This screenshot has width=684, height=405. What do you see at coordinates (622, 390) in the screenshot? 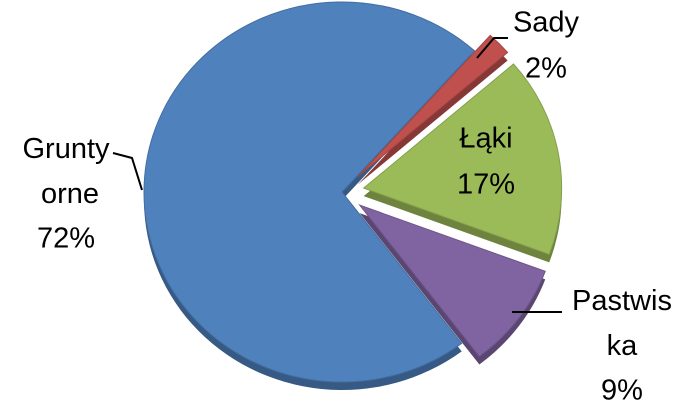
I see `value-label: 9%` at bounding box center [622, 390].